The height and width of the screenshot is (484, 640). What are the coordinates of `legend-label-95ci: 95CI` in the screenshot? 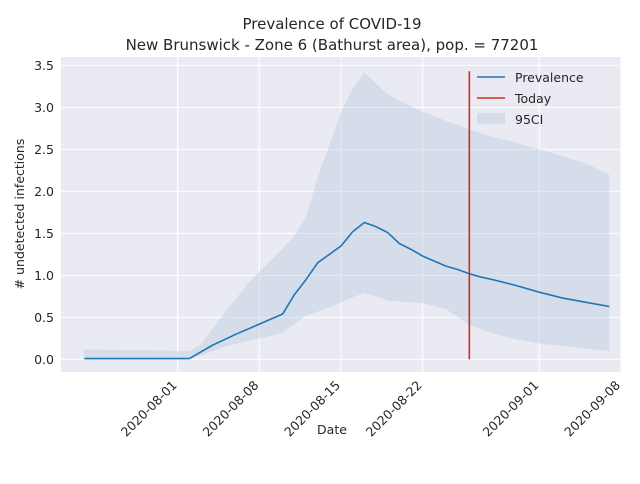 It's located at (529, 119).